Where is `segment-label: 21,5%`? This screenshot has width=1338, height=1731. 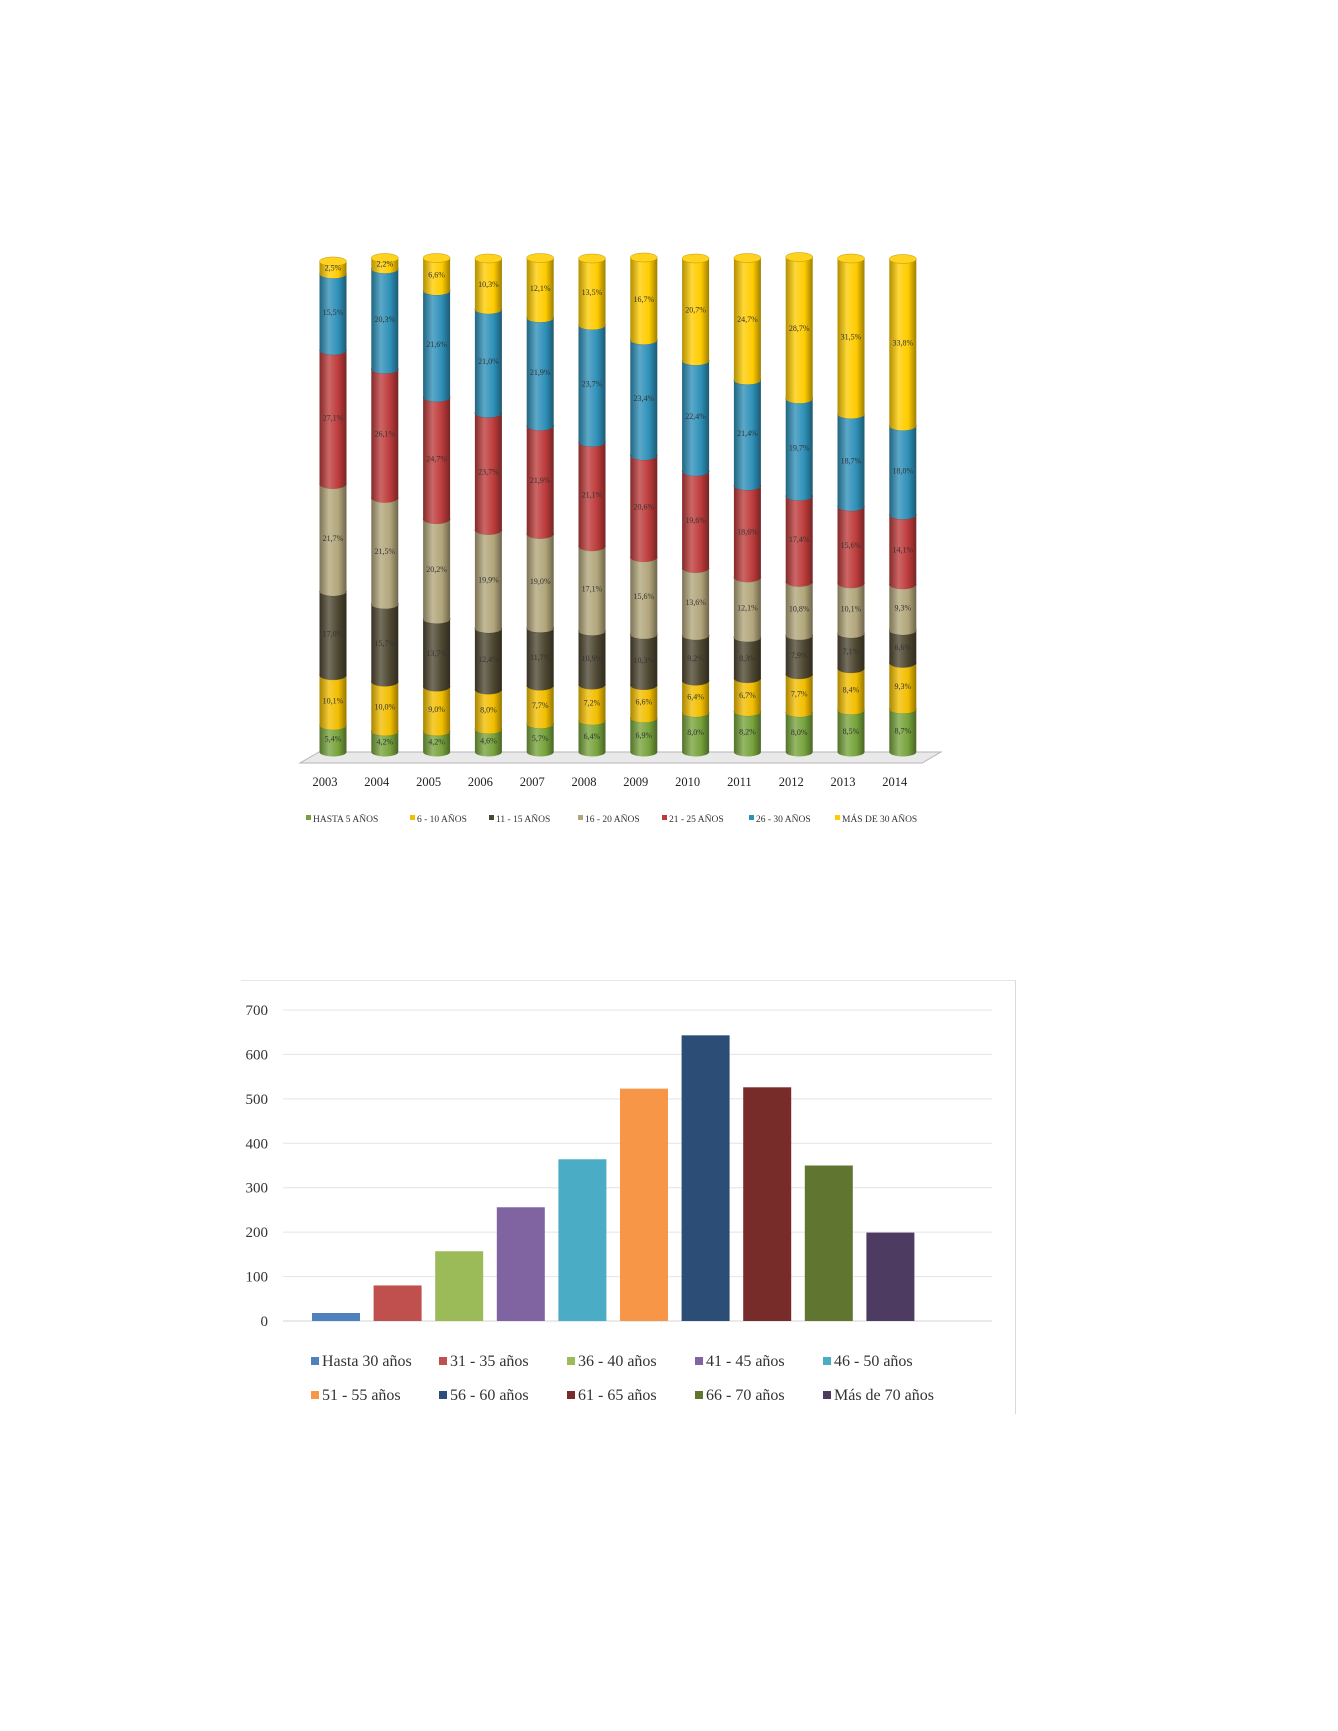 segment-label: 21,5% is located at coordinates (384, 551).